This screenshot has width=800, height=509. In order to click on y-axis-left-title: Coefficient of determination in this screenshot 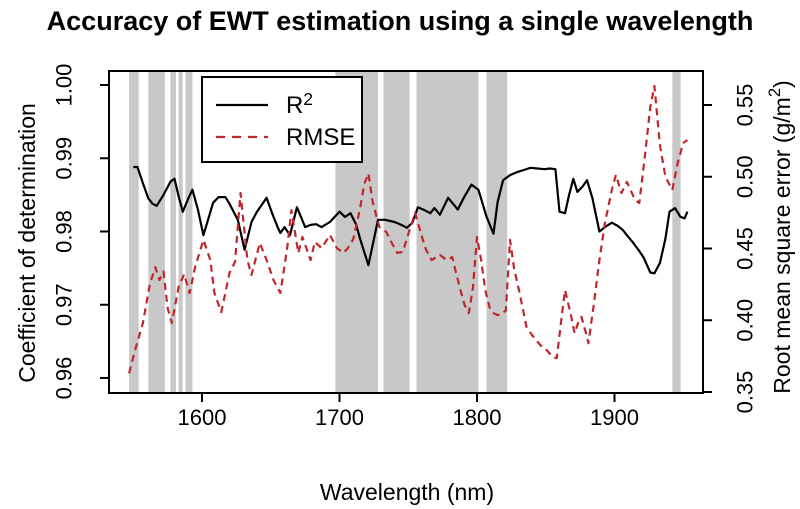, I will do `click(27, 243)`.